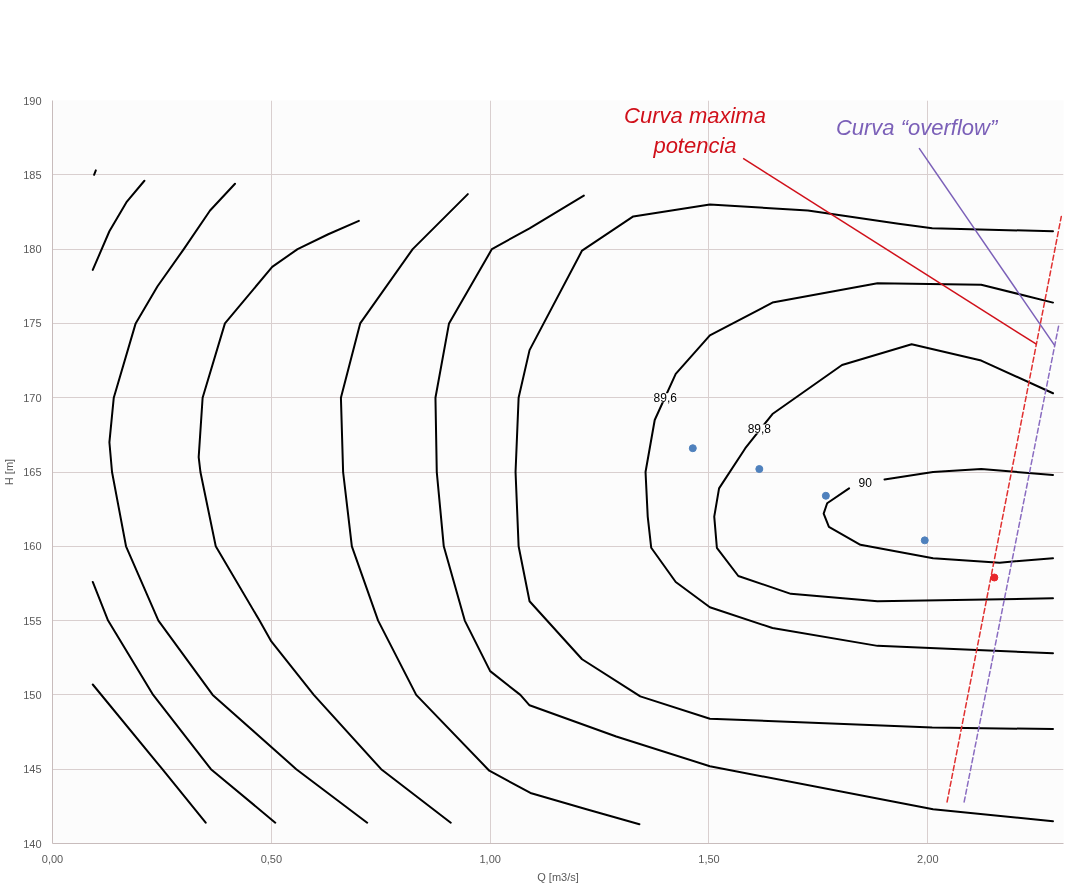 The image size is (1078, 890). What do you see at coordinates (917, 127) in the screenshot?
I see `annotation: Curva “overflow”` at bounding box center [917, 127].